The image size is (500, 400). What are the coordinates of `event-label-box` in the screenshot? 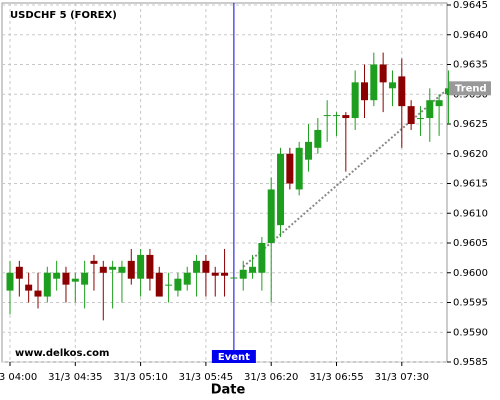 It's located at (233, 356).